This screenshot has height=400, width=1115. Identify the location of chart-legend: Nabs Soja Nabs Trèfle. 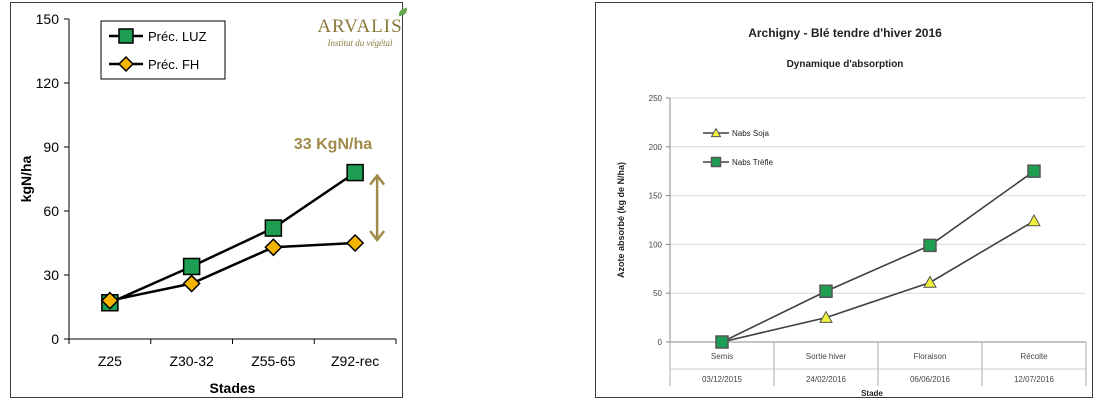
(738, 147).